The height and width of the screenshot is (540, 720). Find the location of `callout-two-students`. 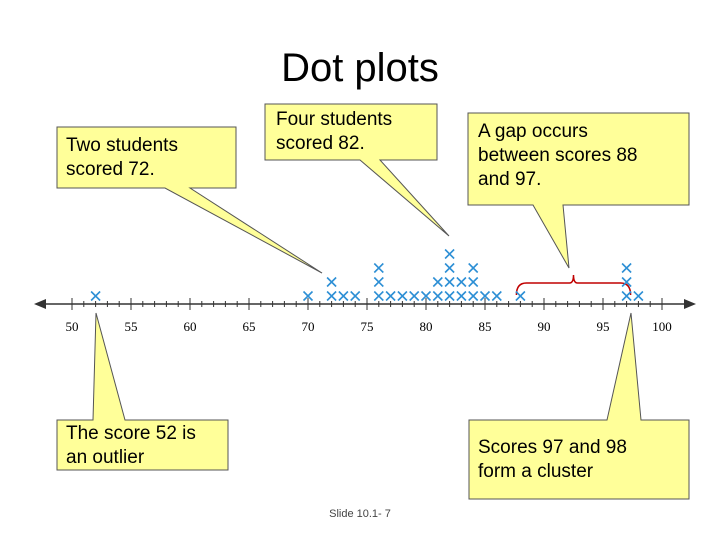

callout-two-students is located at coordinates (189, 200).